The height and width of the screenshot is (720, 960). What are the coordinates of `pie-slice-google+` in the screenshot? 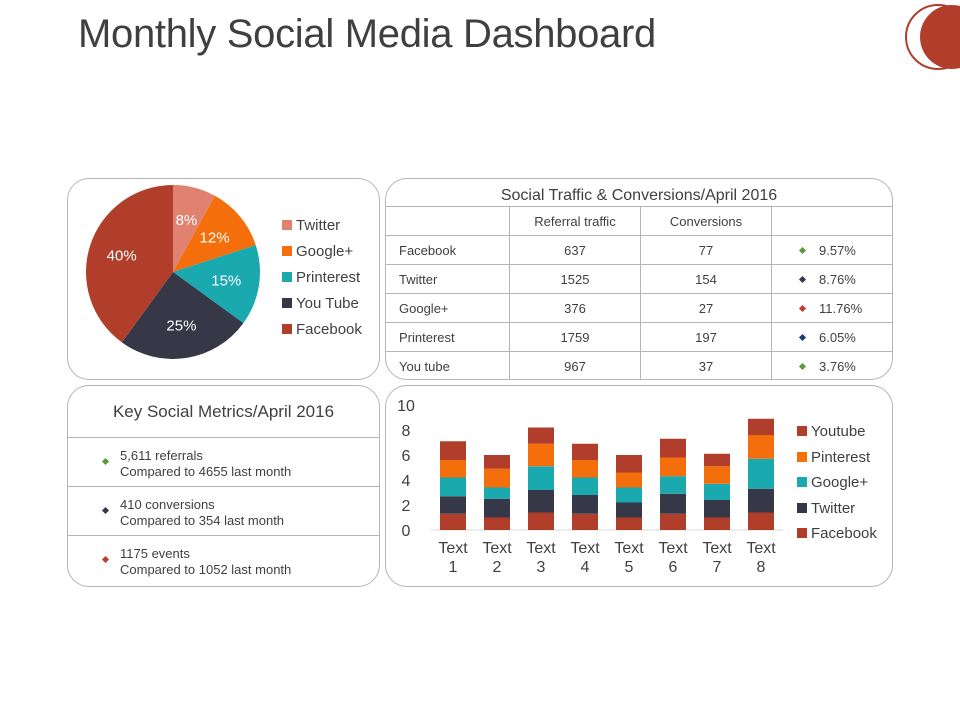 It's located at (214, 233).